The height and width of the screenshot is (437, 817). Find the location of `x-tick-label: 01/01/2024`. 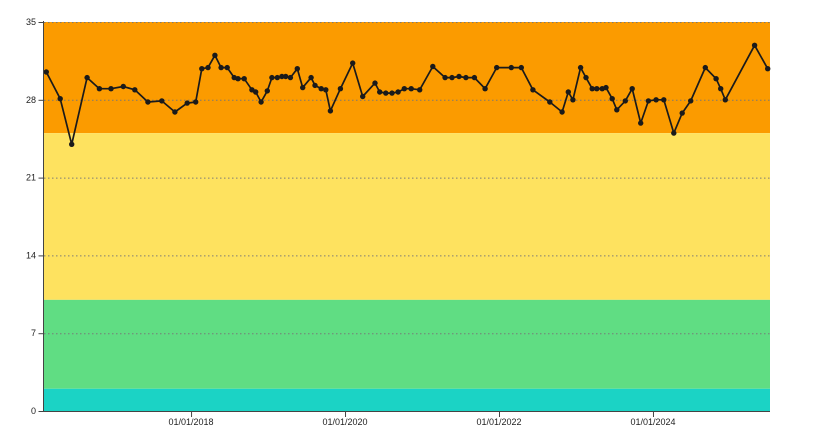

x-tick-label: 01/01/2024 is located at coordinates (652, 422).